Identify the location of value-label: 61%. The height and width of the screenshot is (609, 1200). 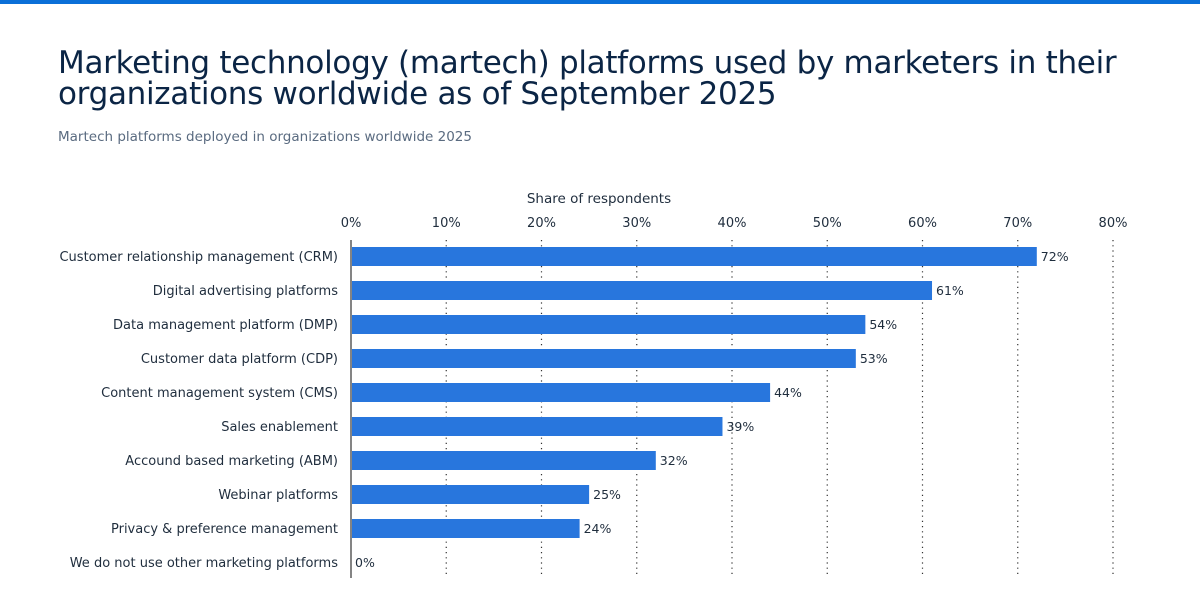
(950, 290).